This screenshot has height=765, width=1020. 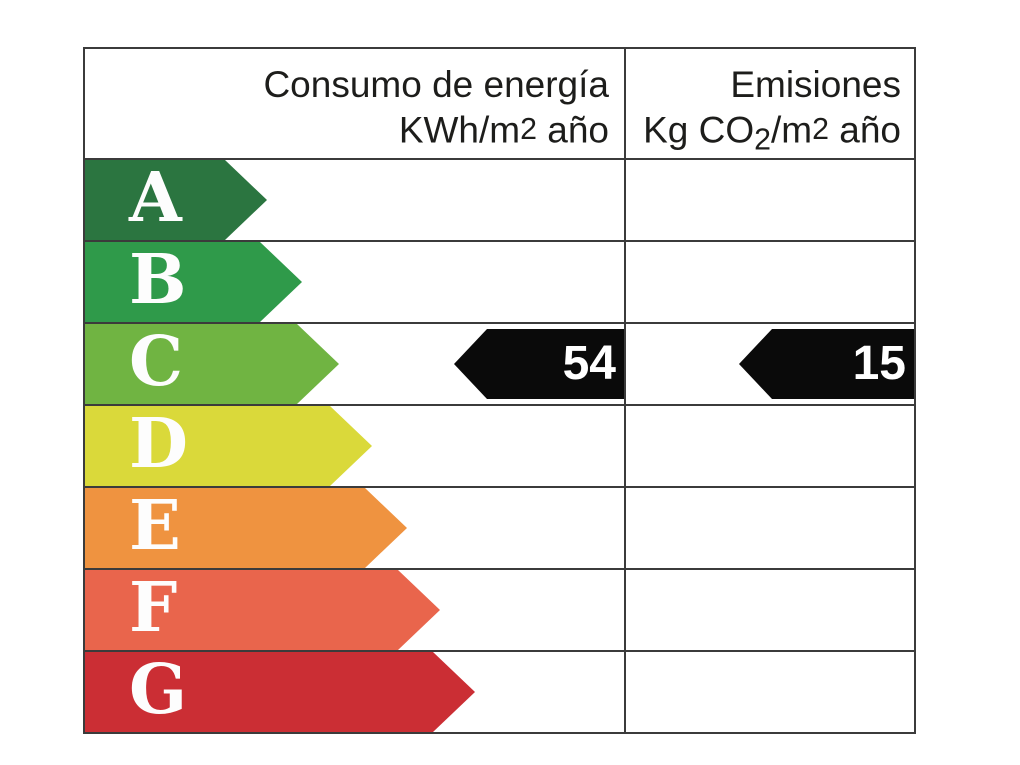 I want to click on emissions-value-arrow: 15, so click(x=826, y=364).